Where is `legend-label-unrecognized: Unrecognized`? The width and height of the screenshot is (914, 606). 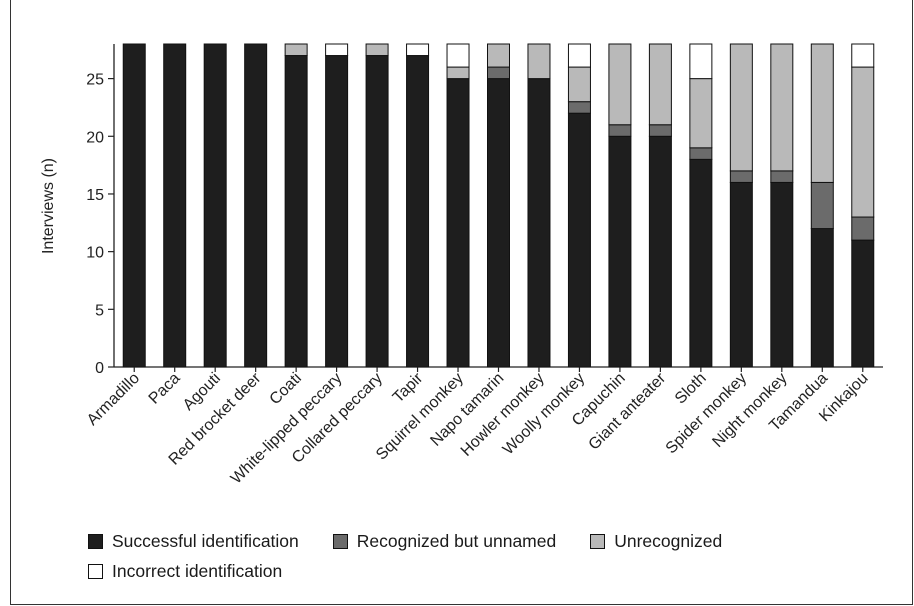
legend-label-unrecognized: Unrecognized is located at coordinates (668, 540).